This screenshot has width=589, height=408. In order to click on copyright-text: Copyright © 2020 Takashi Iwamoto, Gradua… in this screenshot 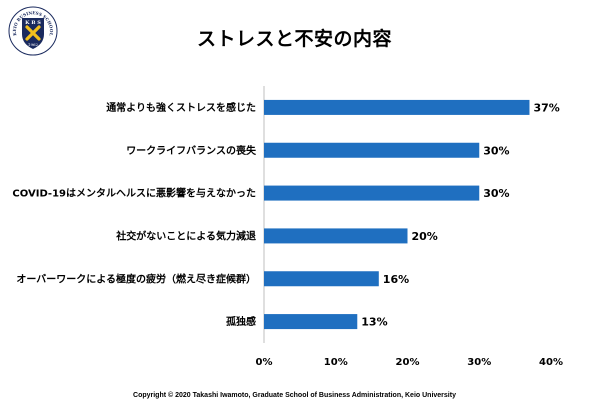, I will do `click(294, 395)`.